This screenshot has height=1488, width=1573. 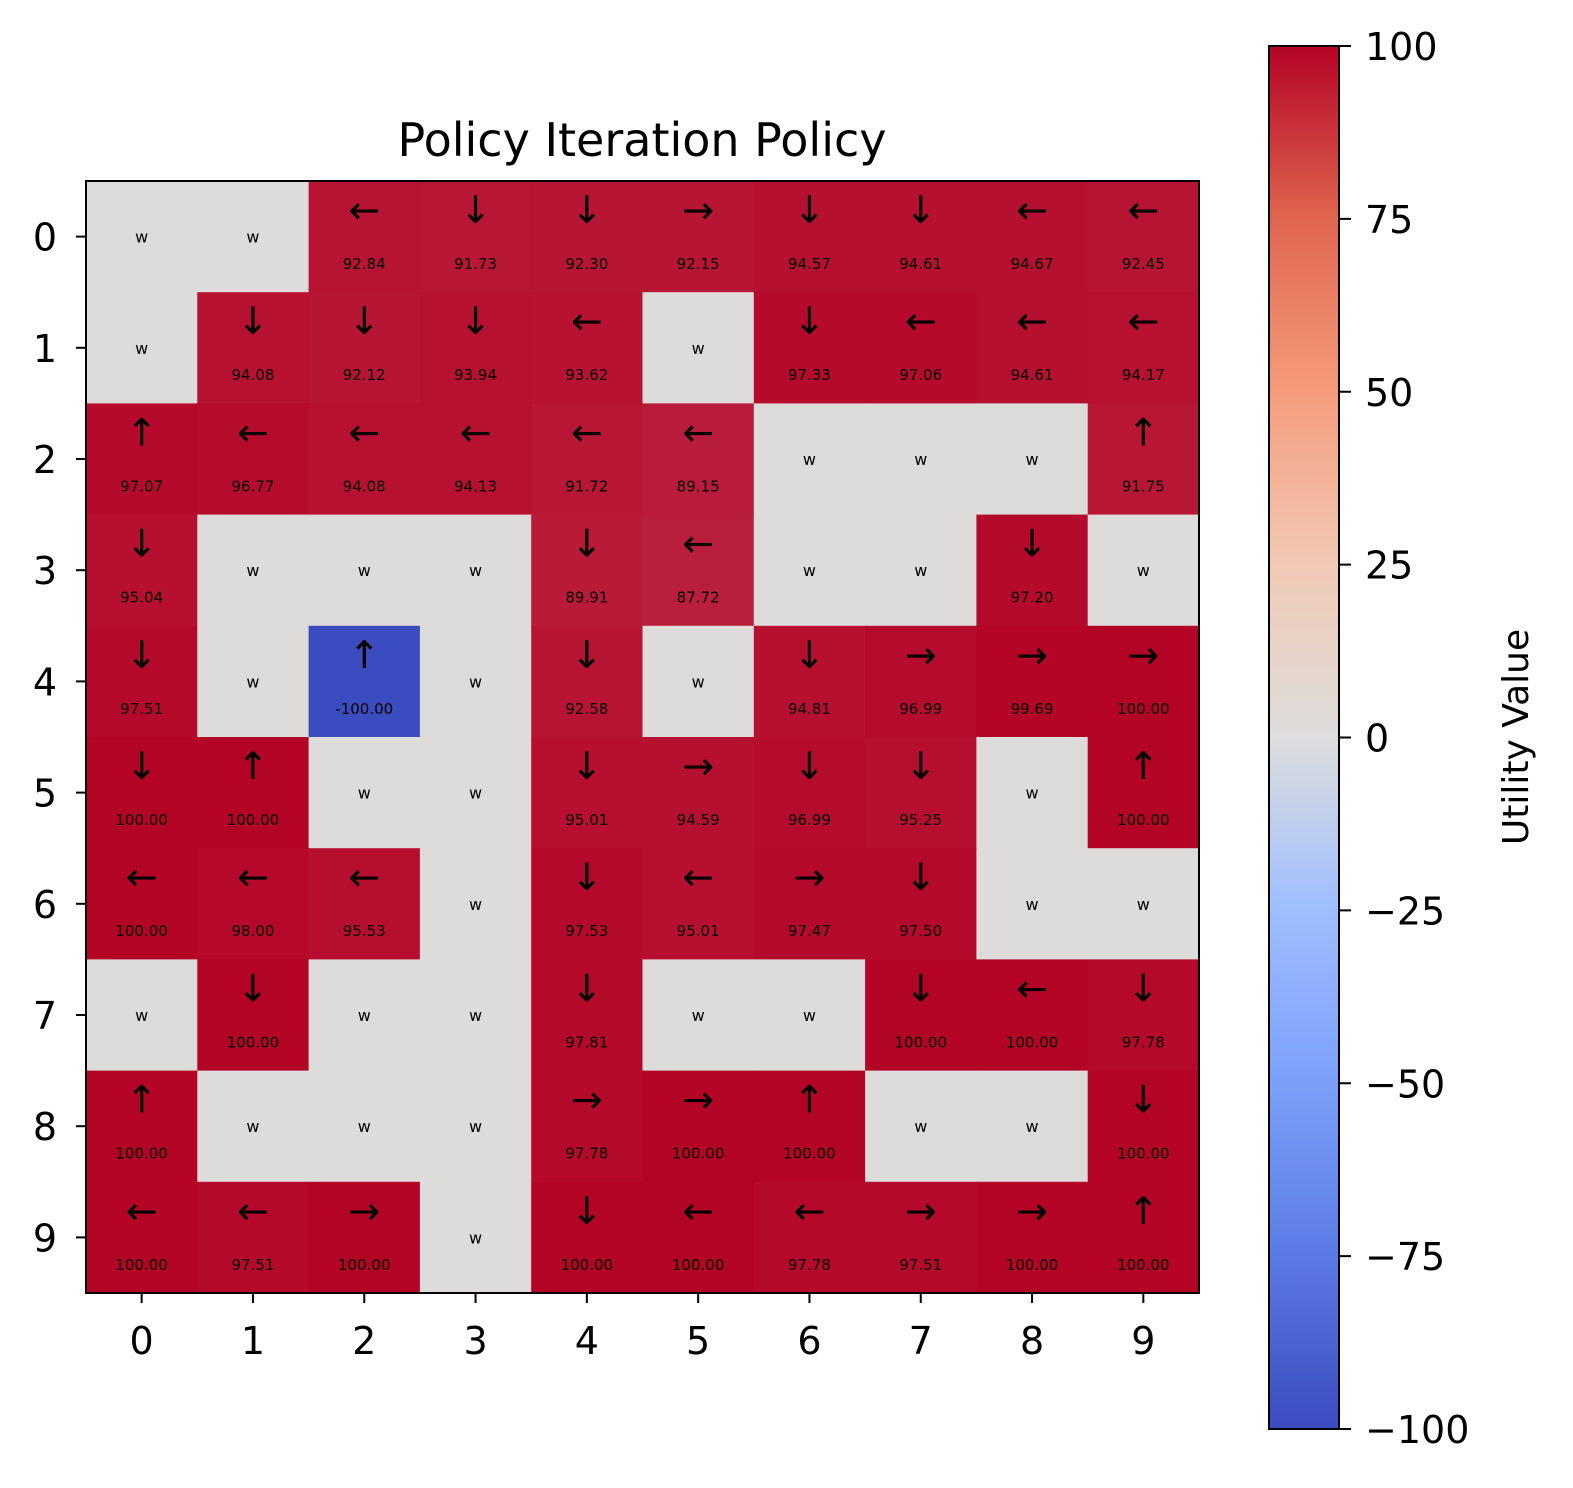 What do you see at coordinates (475, 375) in the screenshot?
I see `utility-value-label: 93.94` at bounding box center [475, 375].